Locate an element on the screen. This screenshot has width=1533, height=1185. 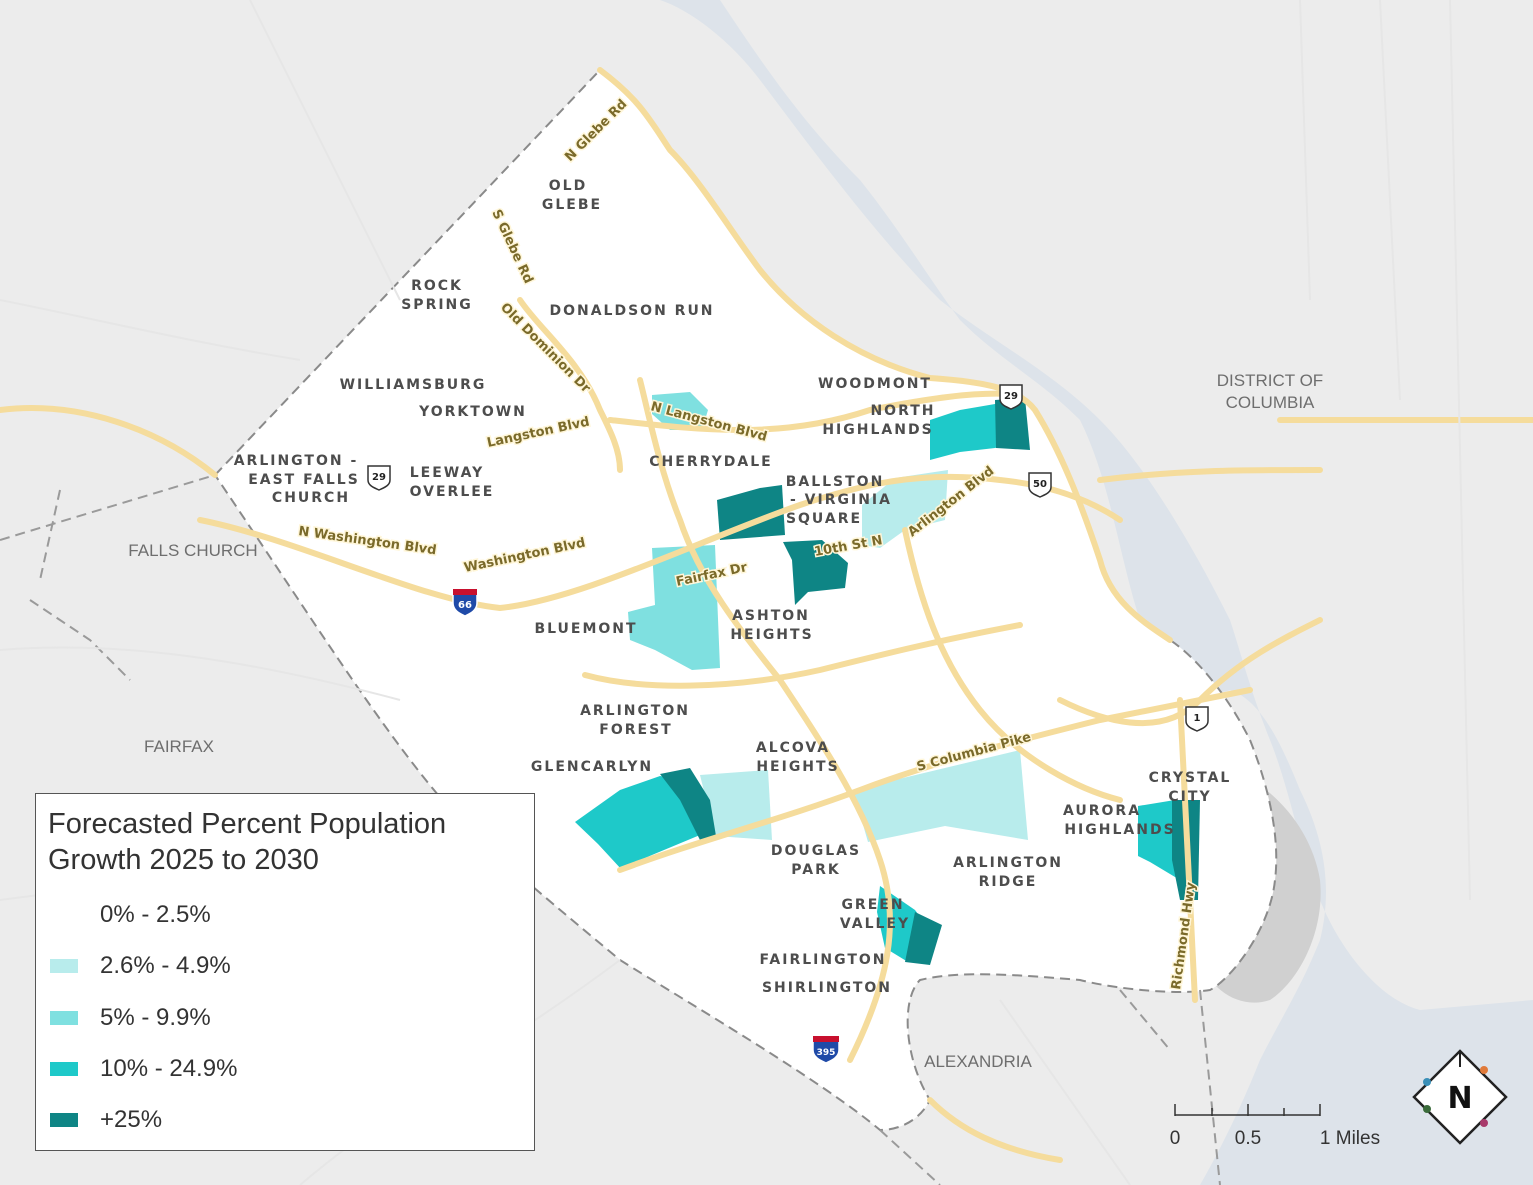
label-dc-1: DISTRICT OF is located at coordinates (1270, 380).